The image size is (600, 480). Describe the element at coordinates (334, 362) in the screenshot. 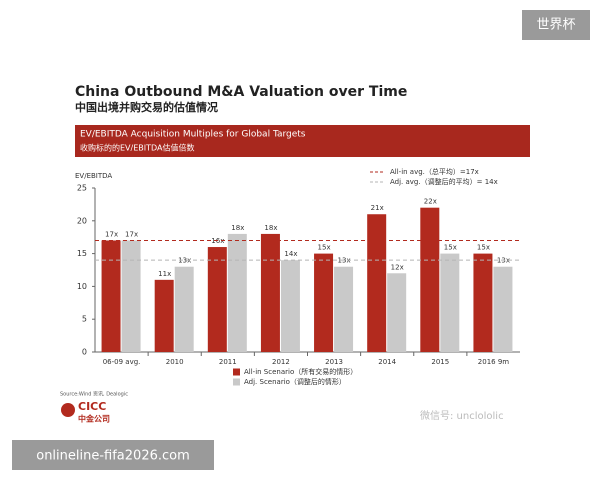

I see `x-tick-label: 2013` at that location.